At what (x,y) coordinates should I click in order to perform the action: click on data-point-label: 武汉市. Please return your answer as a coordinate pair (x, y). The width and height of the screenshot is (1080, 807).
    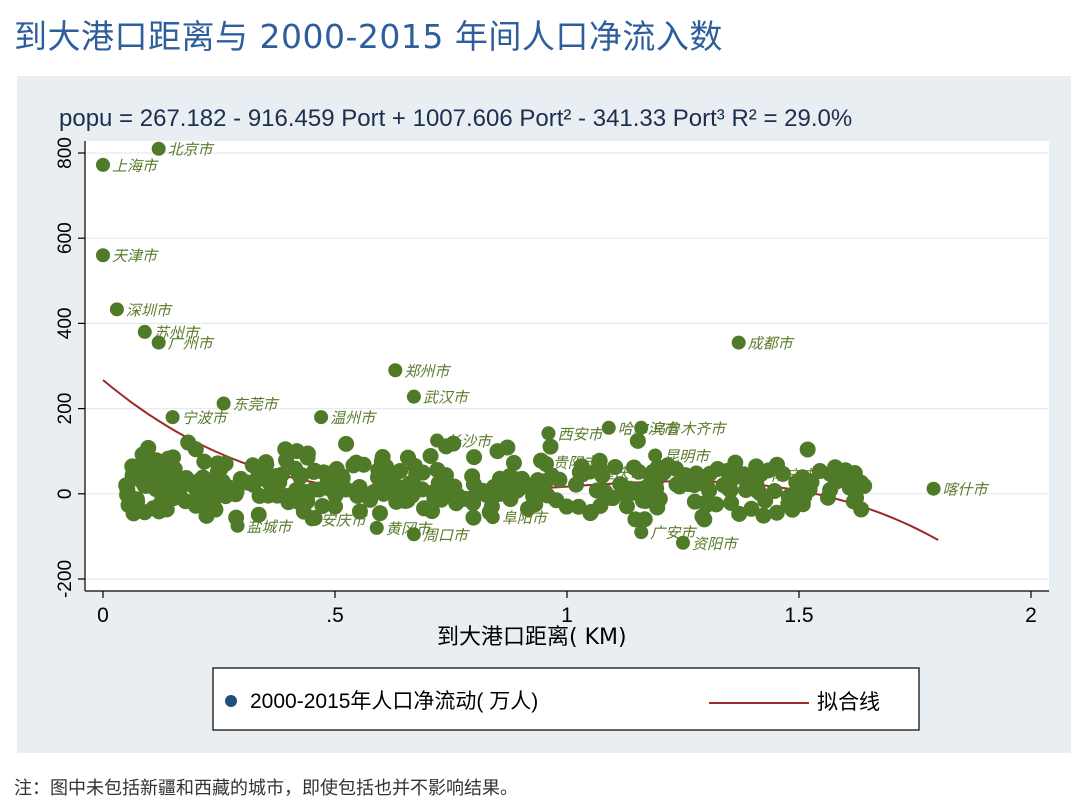
    Looking at the image, I should click on (446, 398).